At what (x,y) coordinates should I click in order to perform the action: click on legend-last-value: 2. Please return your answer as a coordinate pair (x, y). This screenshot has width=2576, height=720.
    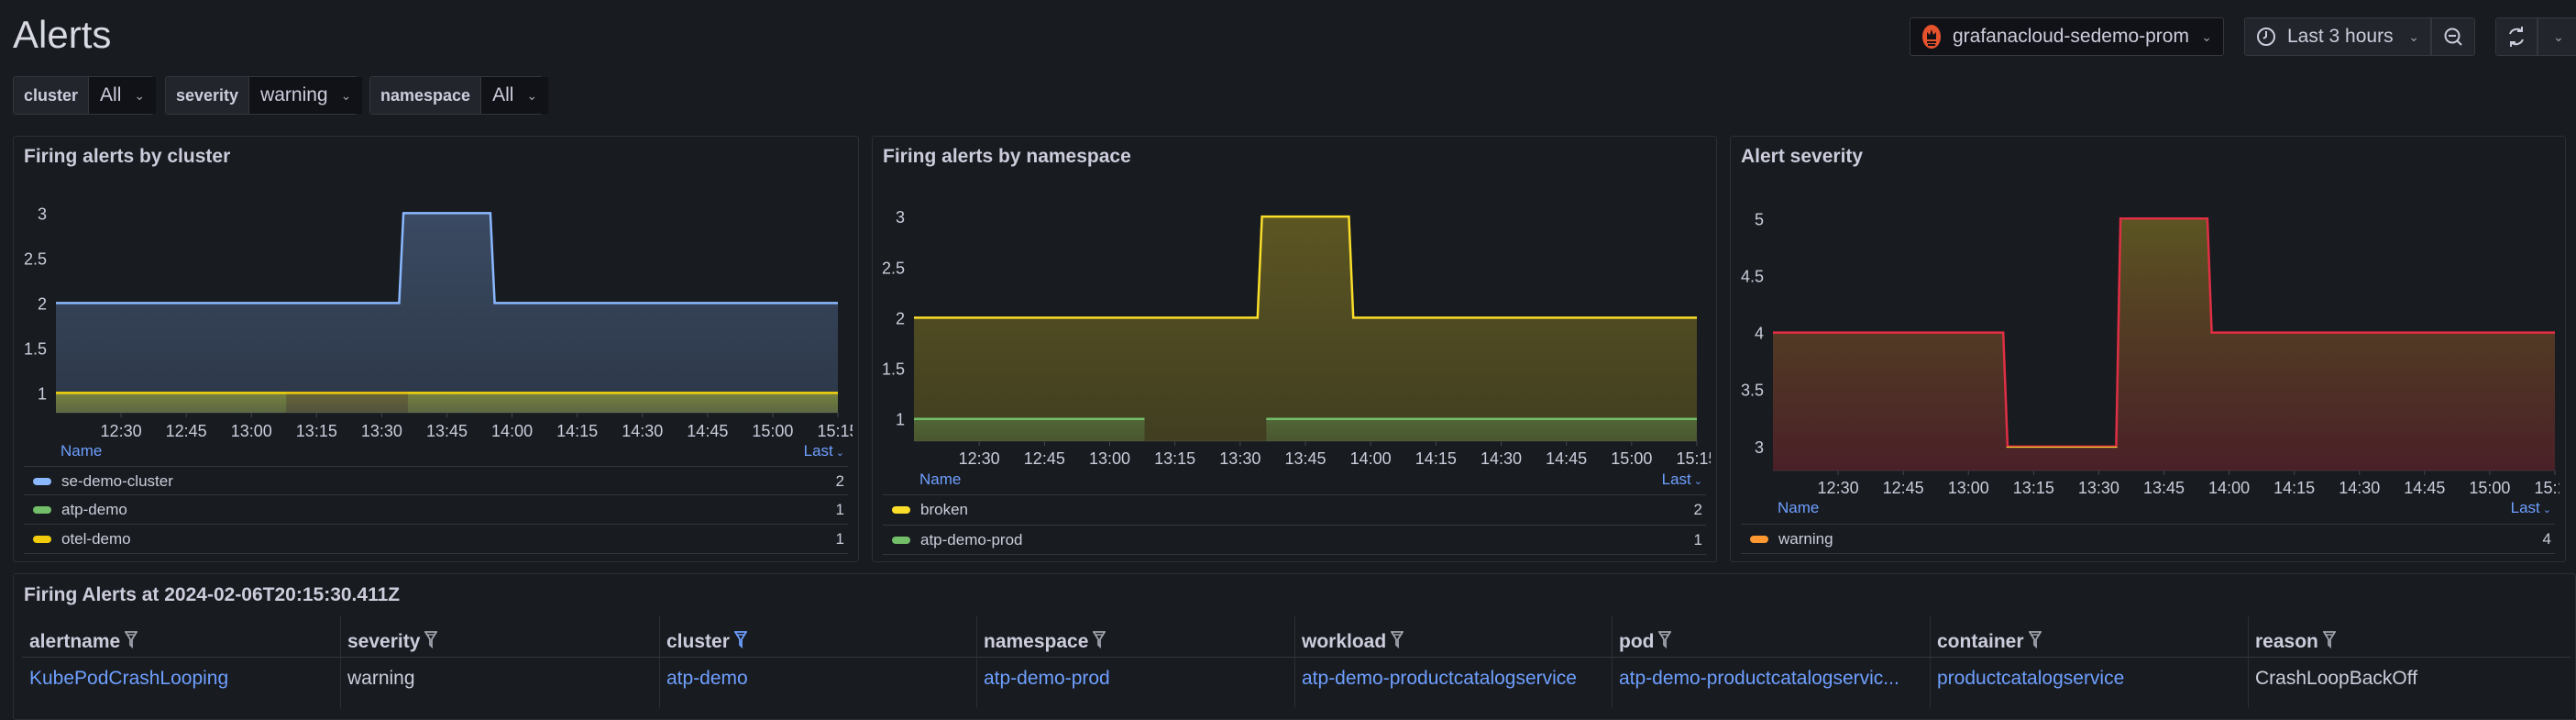
    Looking at the image, I should click on (1697, 509).